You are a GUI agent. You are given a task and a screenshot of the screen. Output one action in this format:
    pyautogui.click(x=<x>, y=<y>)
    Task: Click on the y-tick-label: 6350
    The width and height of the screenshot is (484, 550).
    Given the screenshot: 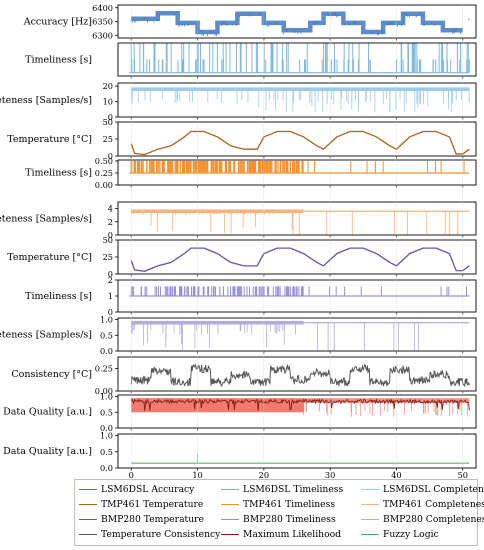 What is the action you would take?
    pyautogui.click(x=102, y=22)
    